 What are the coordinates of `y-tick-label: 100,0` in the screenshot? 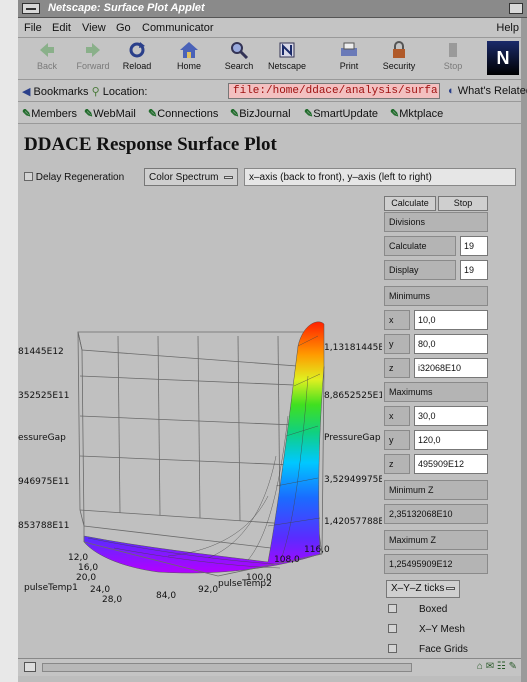 It's located at (259, 578).